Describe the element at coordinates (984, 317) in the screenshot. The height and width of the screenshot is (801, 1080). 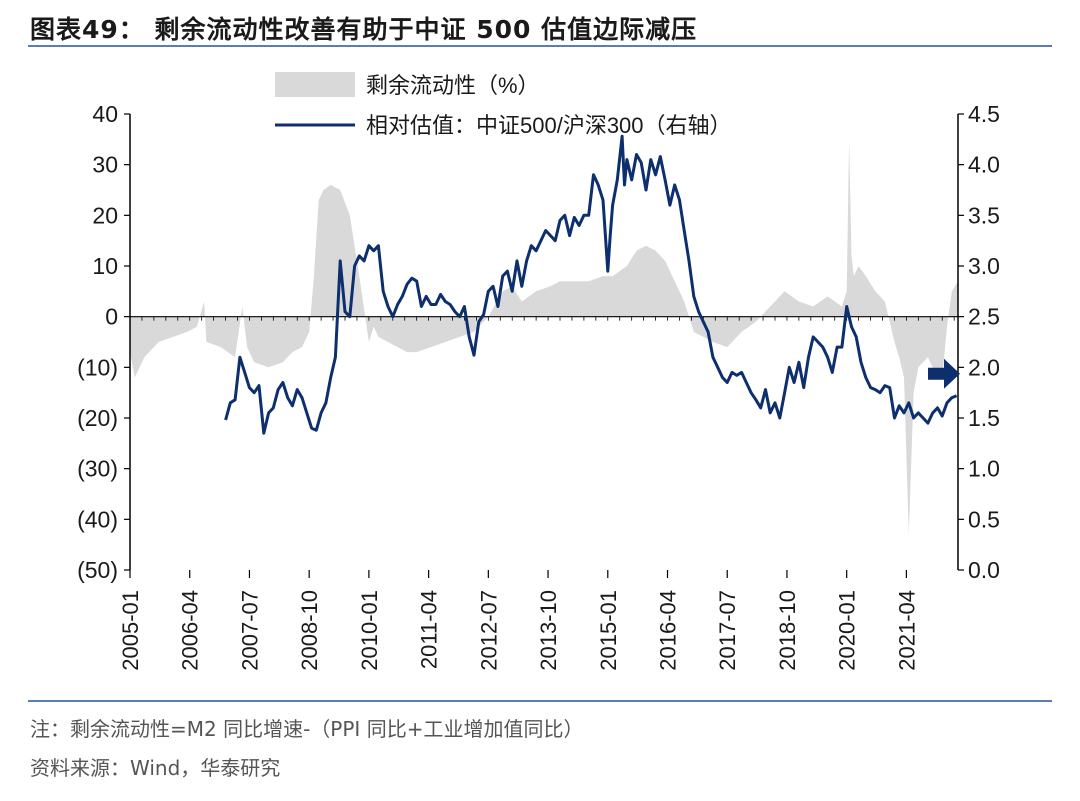
I see `right-tick-label: 2.5` at that location.